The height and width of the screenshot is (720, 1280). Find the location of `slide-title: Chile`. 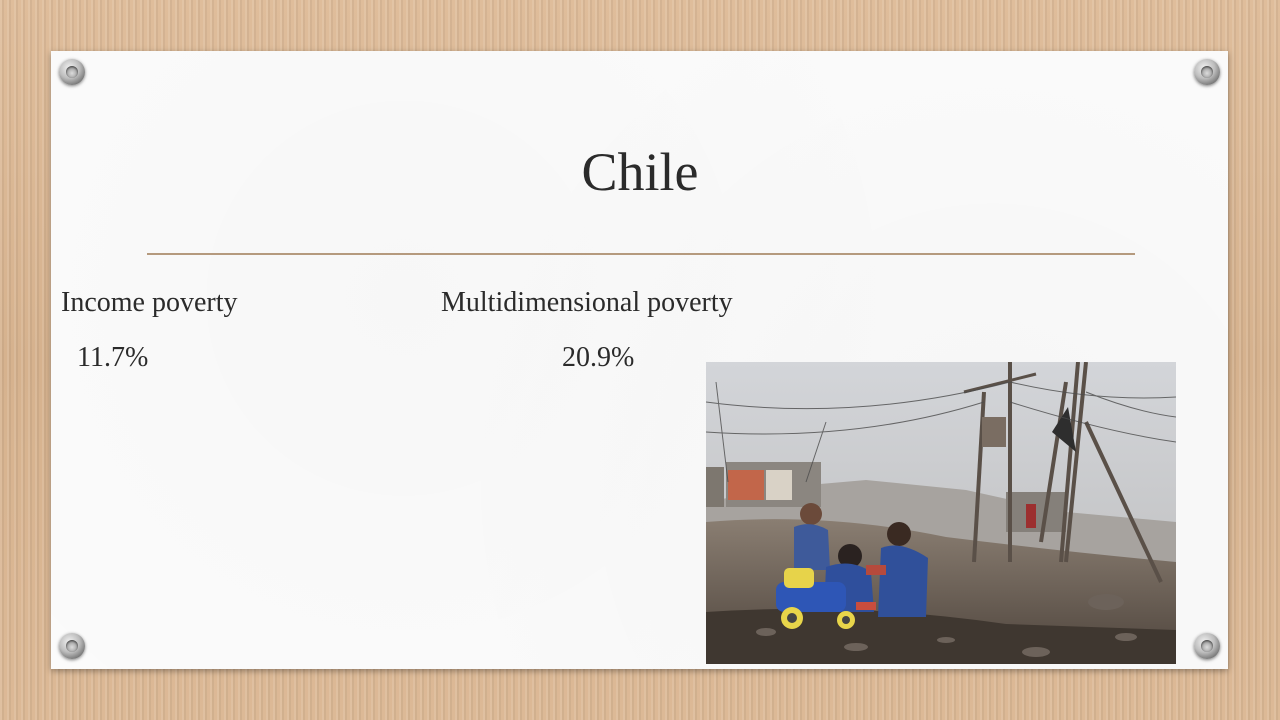

slide-title: Chile is located at coordinates (640, 172).